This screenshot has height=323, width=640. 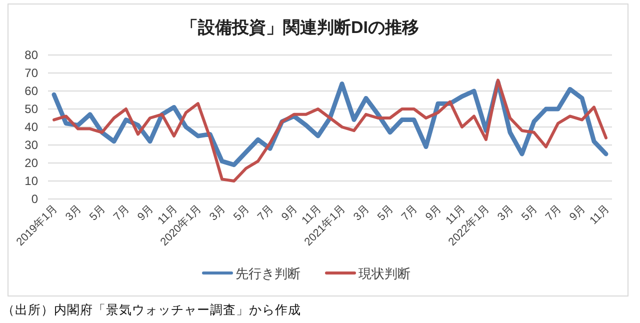 I want to click on chart-title: 「設備投資」関連判断DIの推移, so click(x=300, y=27).